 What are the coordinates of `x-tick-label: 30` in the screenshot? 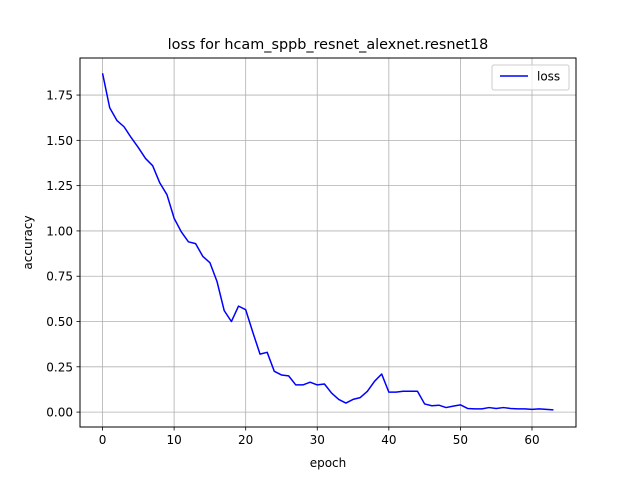 It's located at (317, 440).